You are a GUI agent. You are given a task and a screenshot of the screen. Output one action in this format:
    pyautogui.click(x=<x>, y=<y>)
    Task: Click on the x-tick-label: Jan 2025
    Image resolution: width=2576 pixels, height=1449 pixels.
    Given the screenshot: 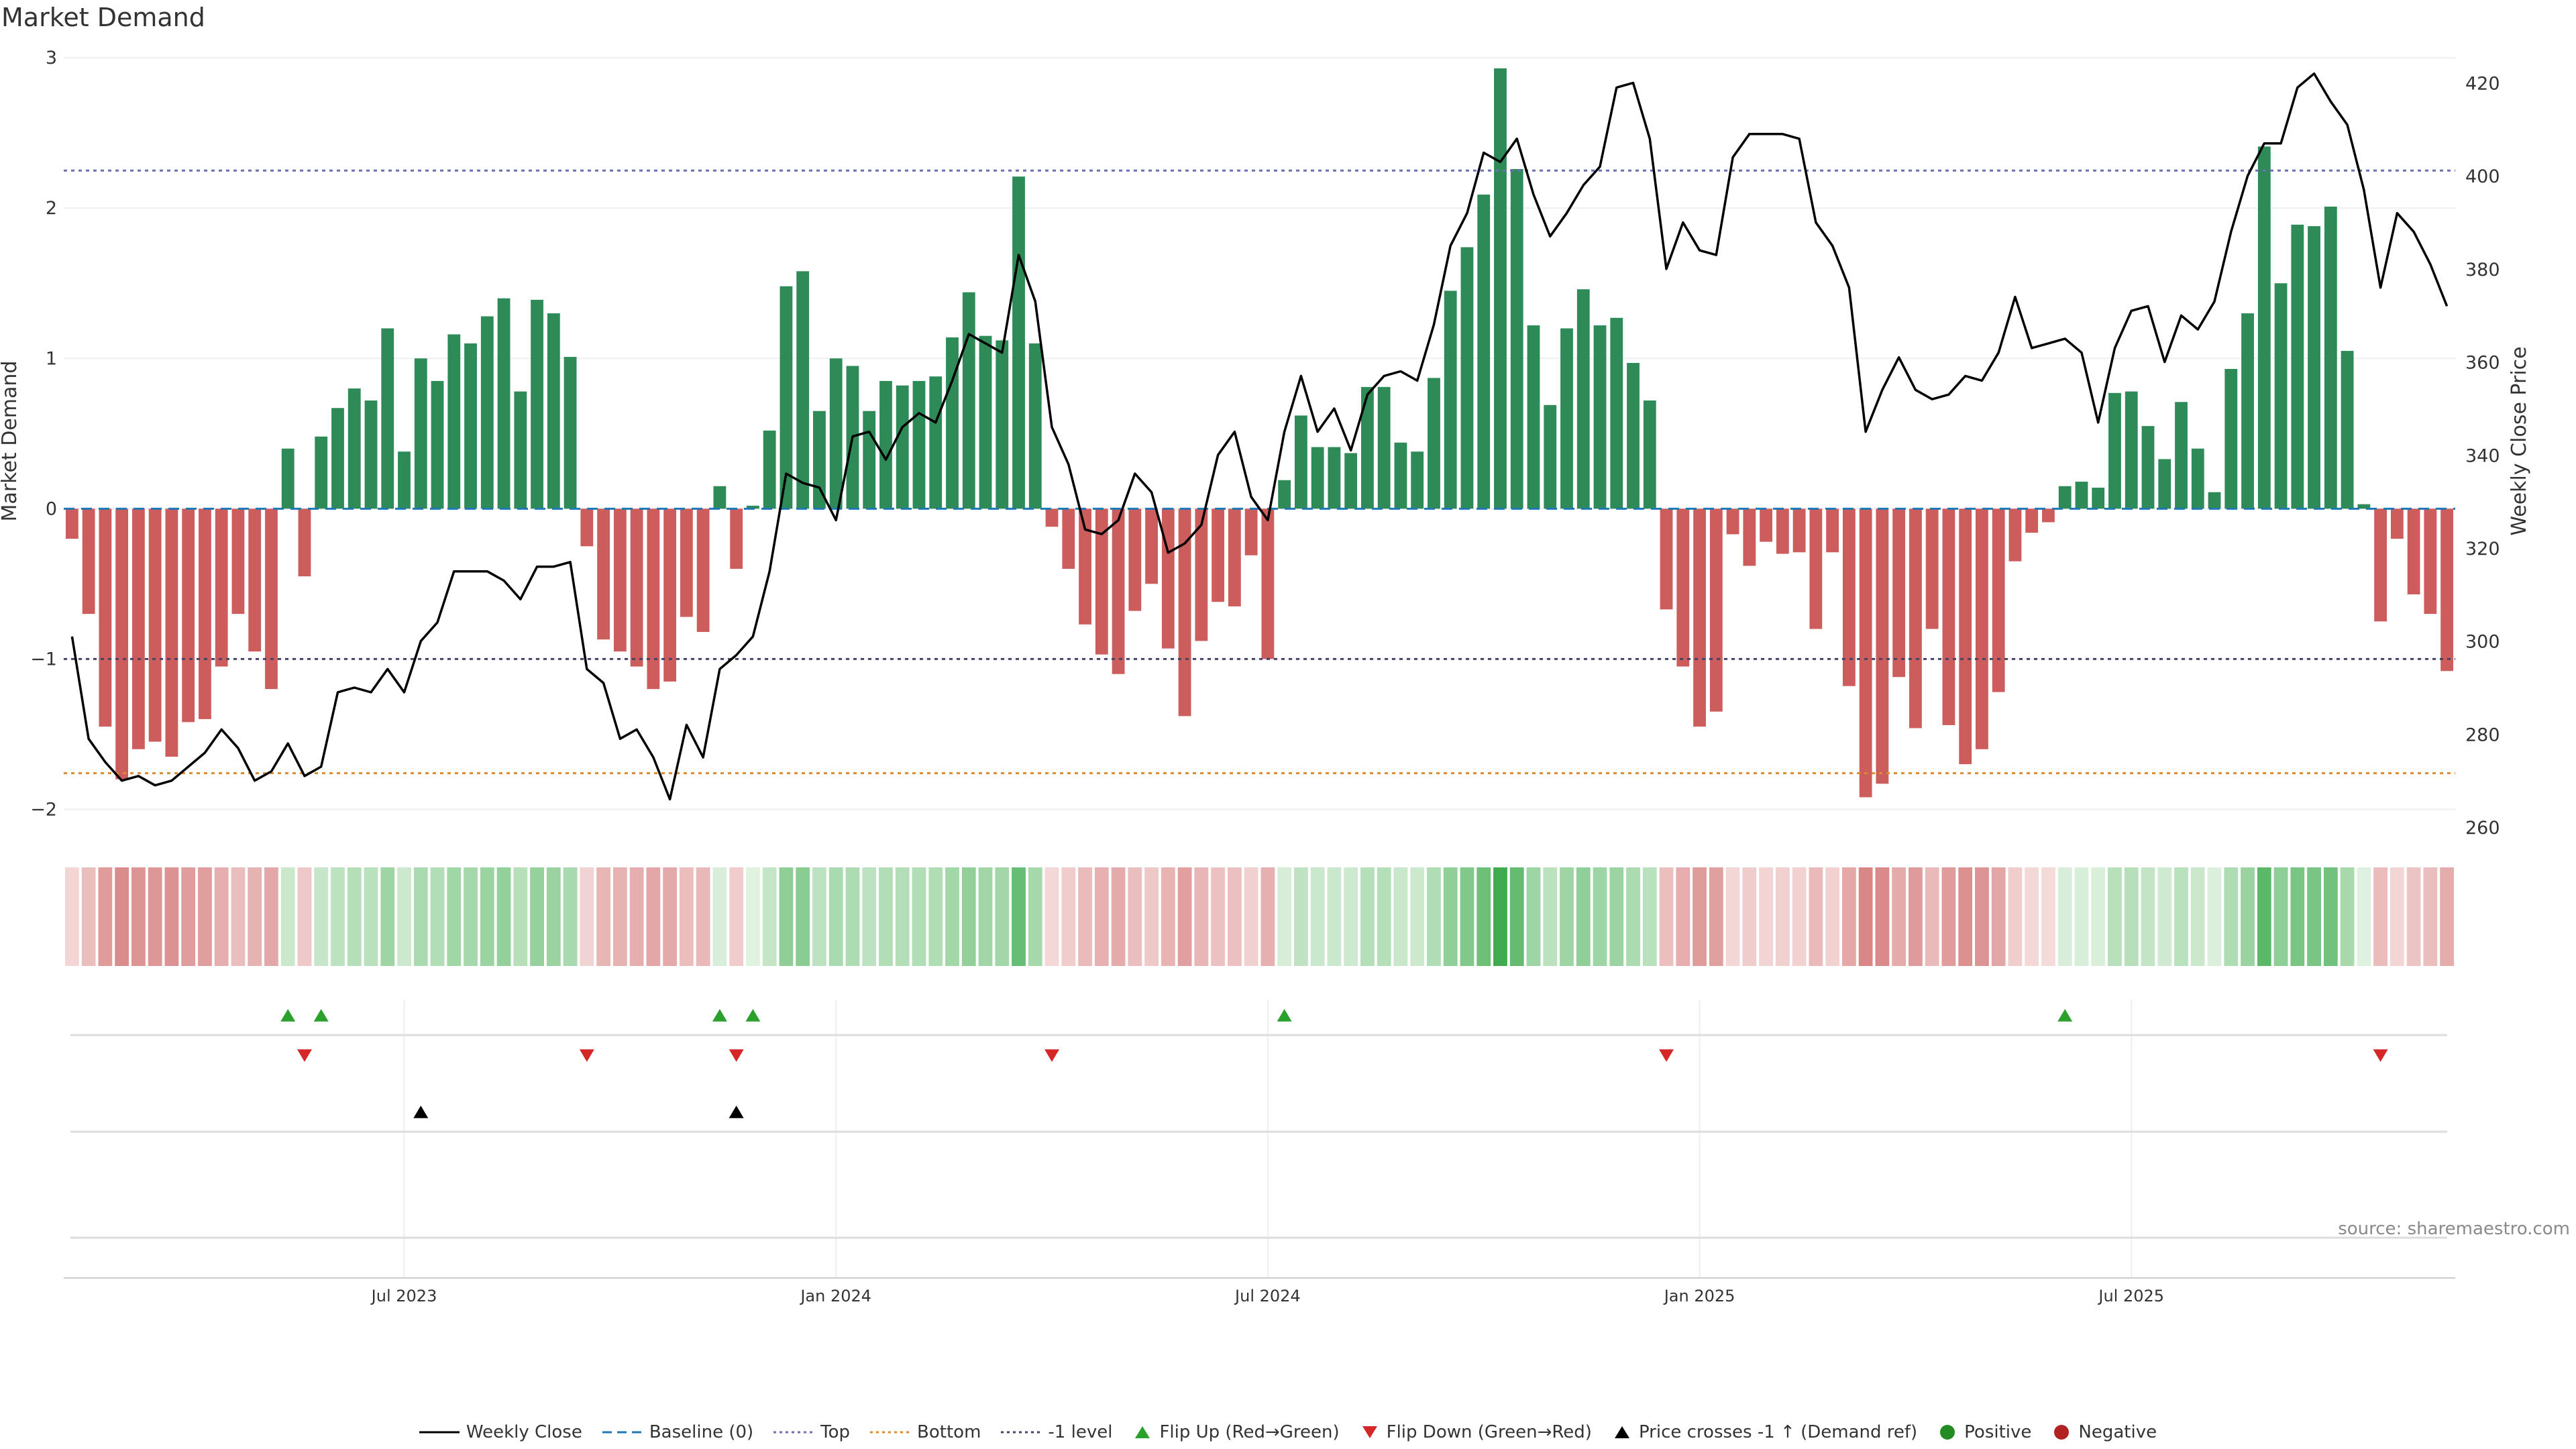 What is the action you would take?
    pyautogui.click(x=1699, y=1296)
    